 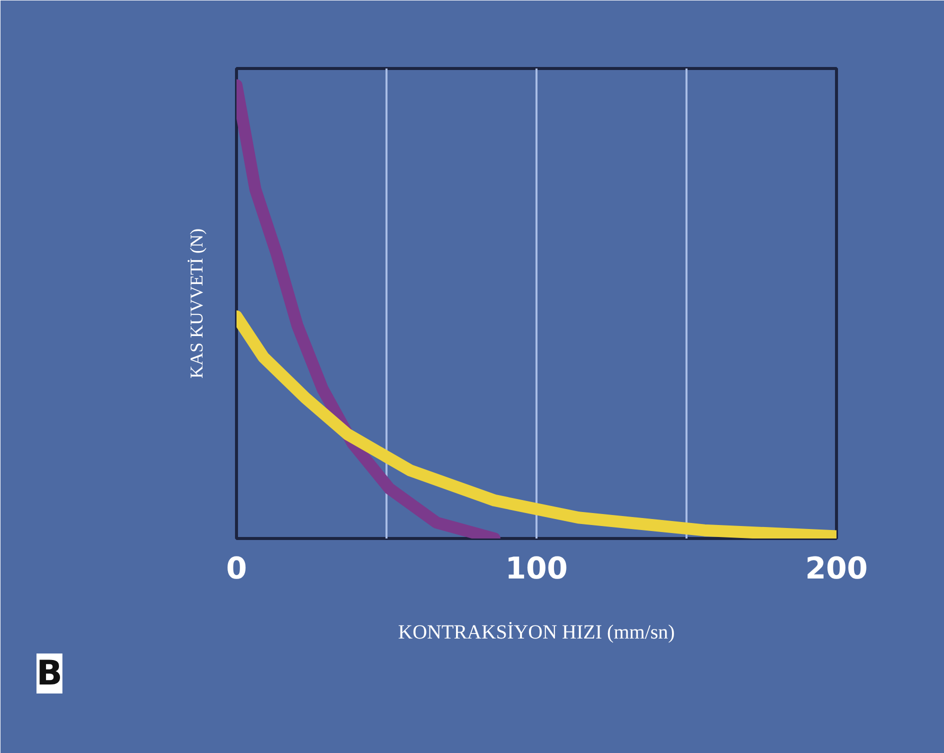 I want to click on x-tick-label: 200, so click(x=836, y=569).